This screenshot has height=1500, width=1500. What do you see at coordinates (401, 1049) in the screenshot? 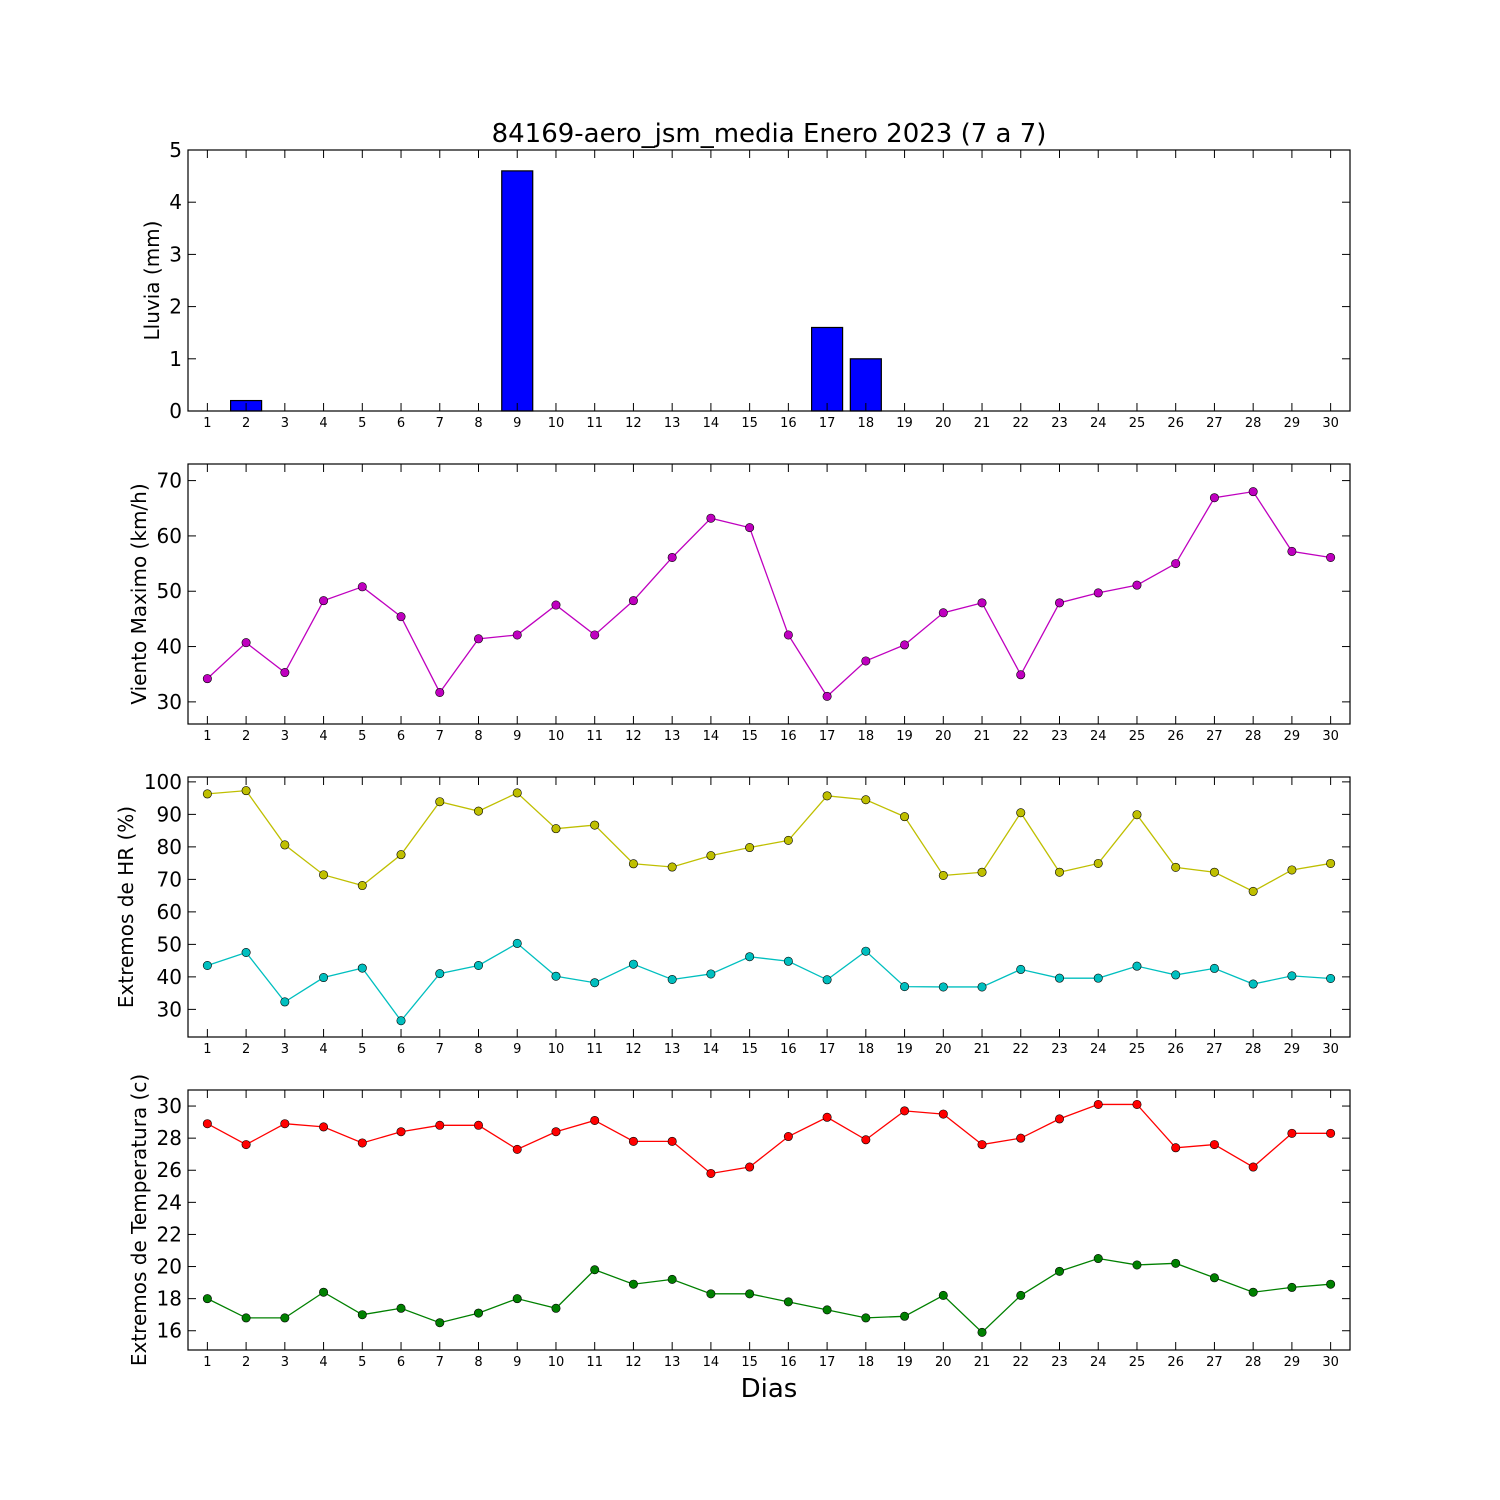
I see `xtick-label: 6` at bounding box center [401, 1049].